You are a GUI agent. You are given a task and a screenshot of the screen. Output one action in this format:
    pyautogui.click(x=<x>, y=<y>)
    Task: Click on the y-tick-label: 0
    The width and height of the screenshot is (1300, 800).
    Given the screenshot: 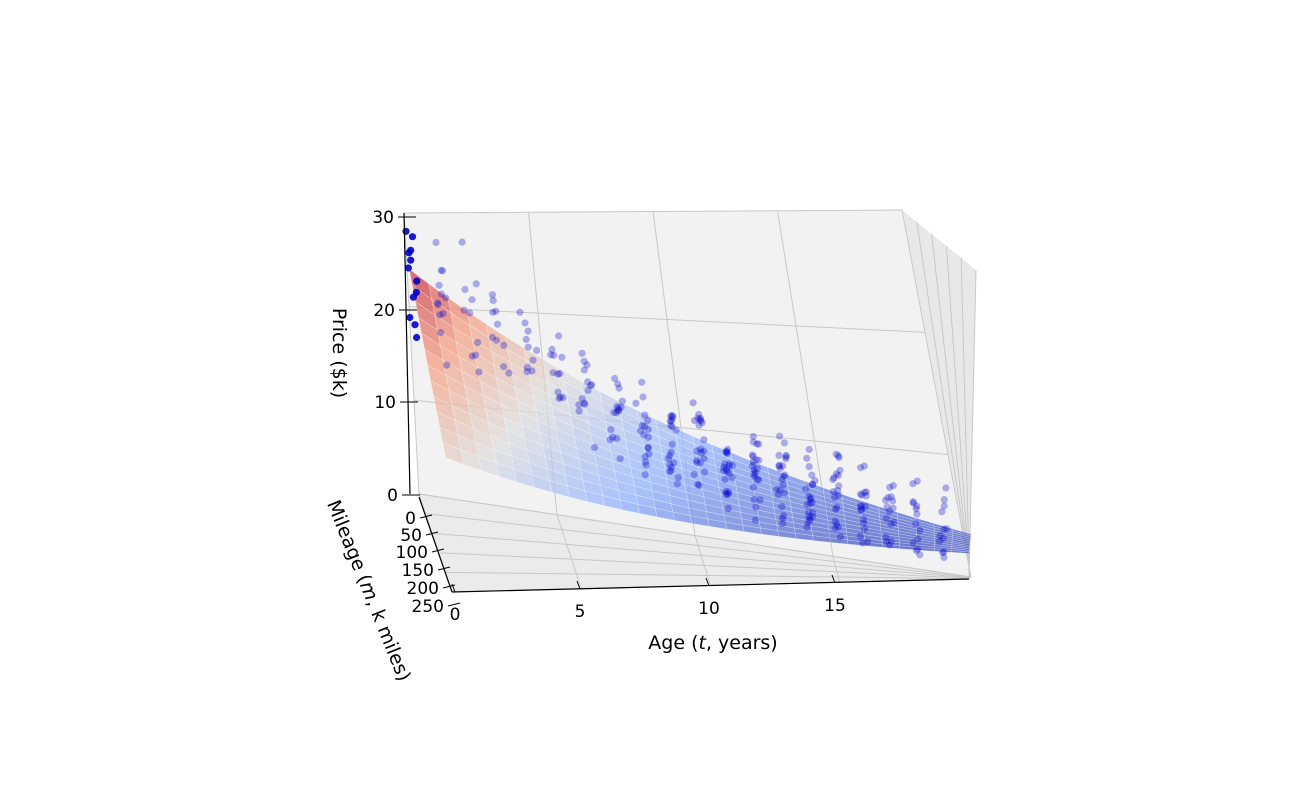 What is the action you would take?
    pyautogui.click(x=410, y=519)
    